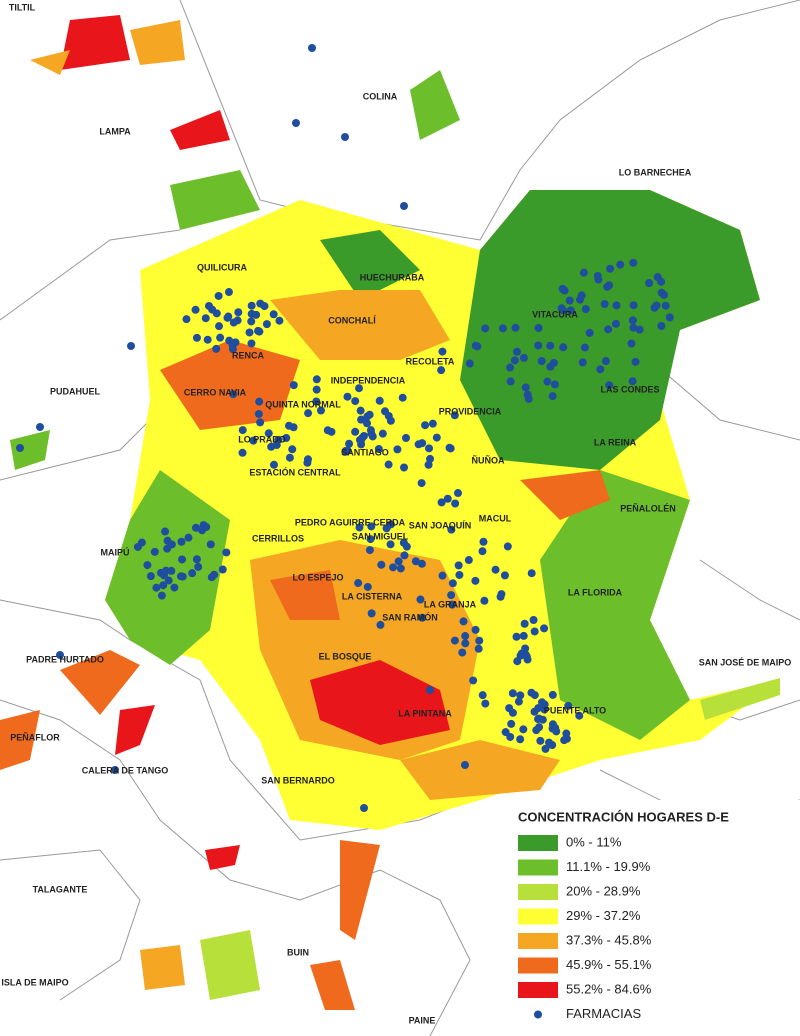 This screenshot has height=1036, width=800. What do you see at coordinates (609, 939) in the screenshot?
I see `legend-label: 37.3% - 45.8%` at bounding box center [609, 939].